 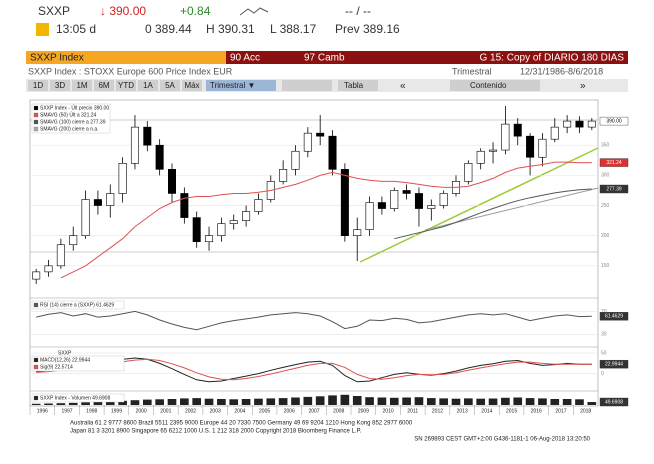 I want to click on y-tick-label: 150, so click(x=605, y=266).